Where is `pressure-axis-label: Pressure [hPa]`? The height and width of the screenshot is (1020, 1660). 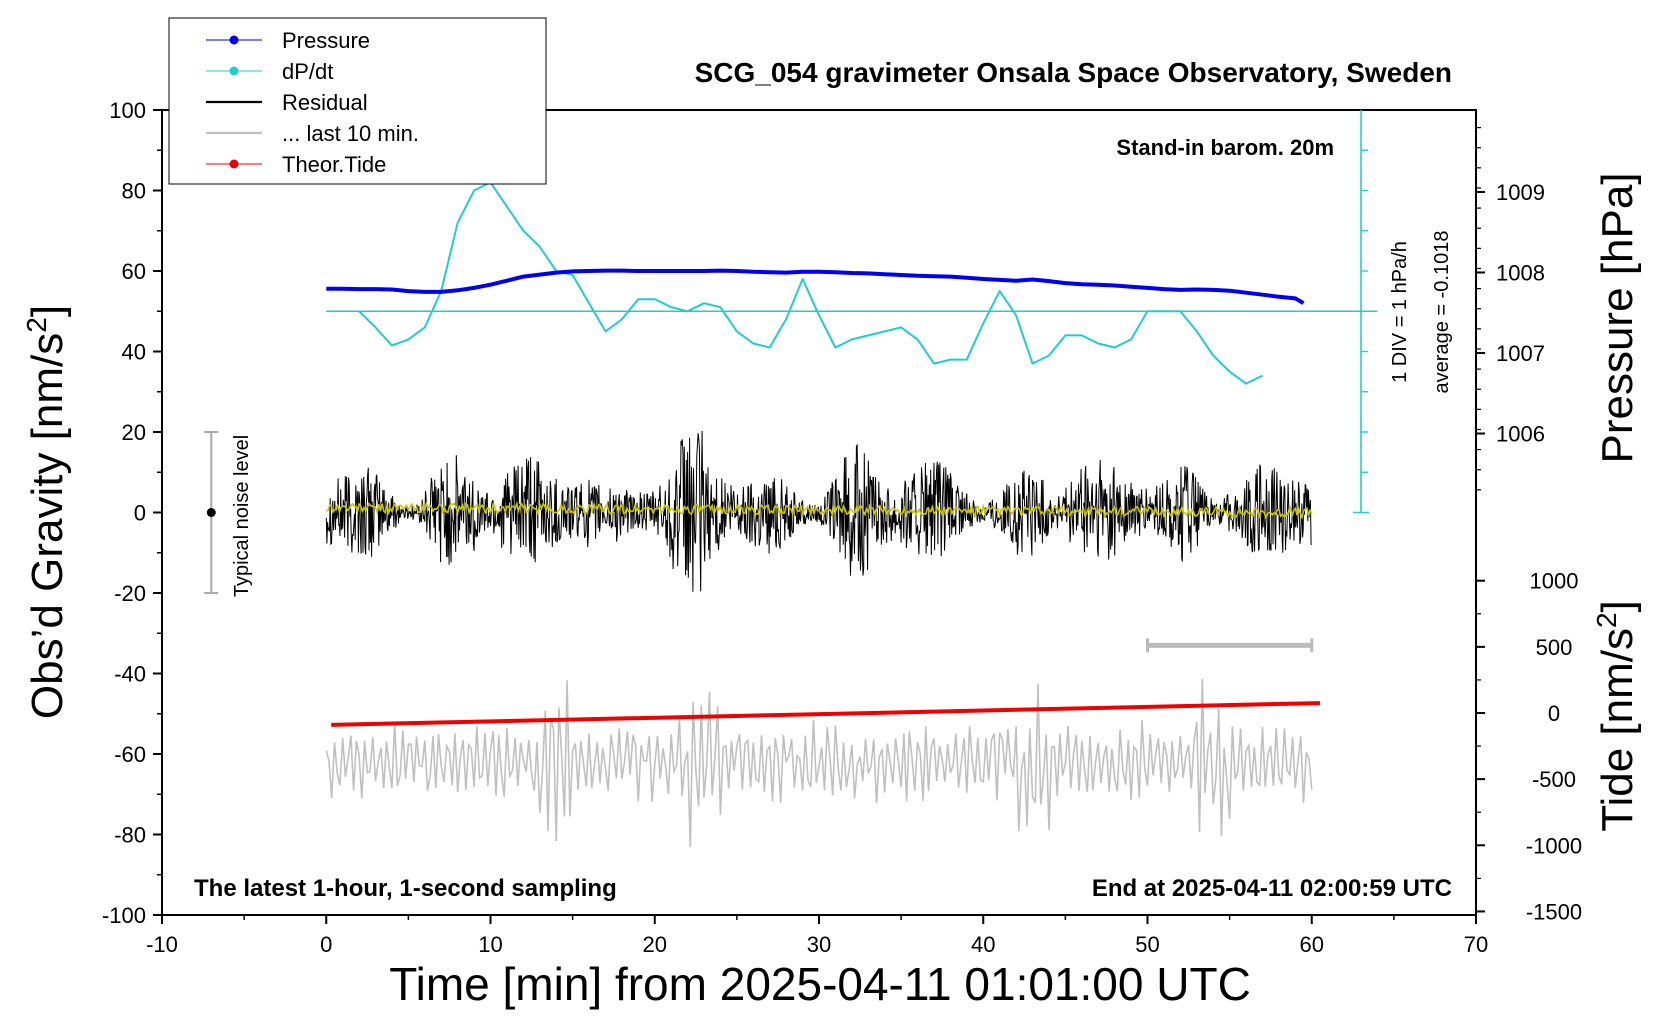
pressure-axis-label: Pressure [hPa] is located at coordinates (1617, 317).